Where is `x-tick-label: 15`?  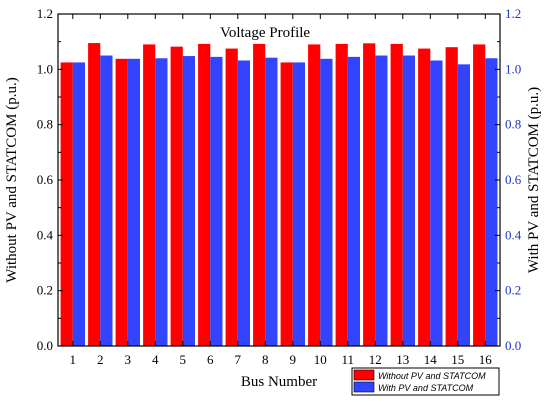 x-tick-label: 15 is located at coordinates (457, 359).